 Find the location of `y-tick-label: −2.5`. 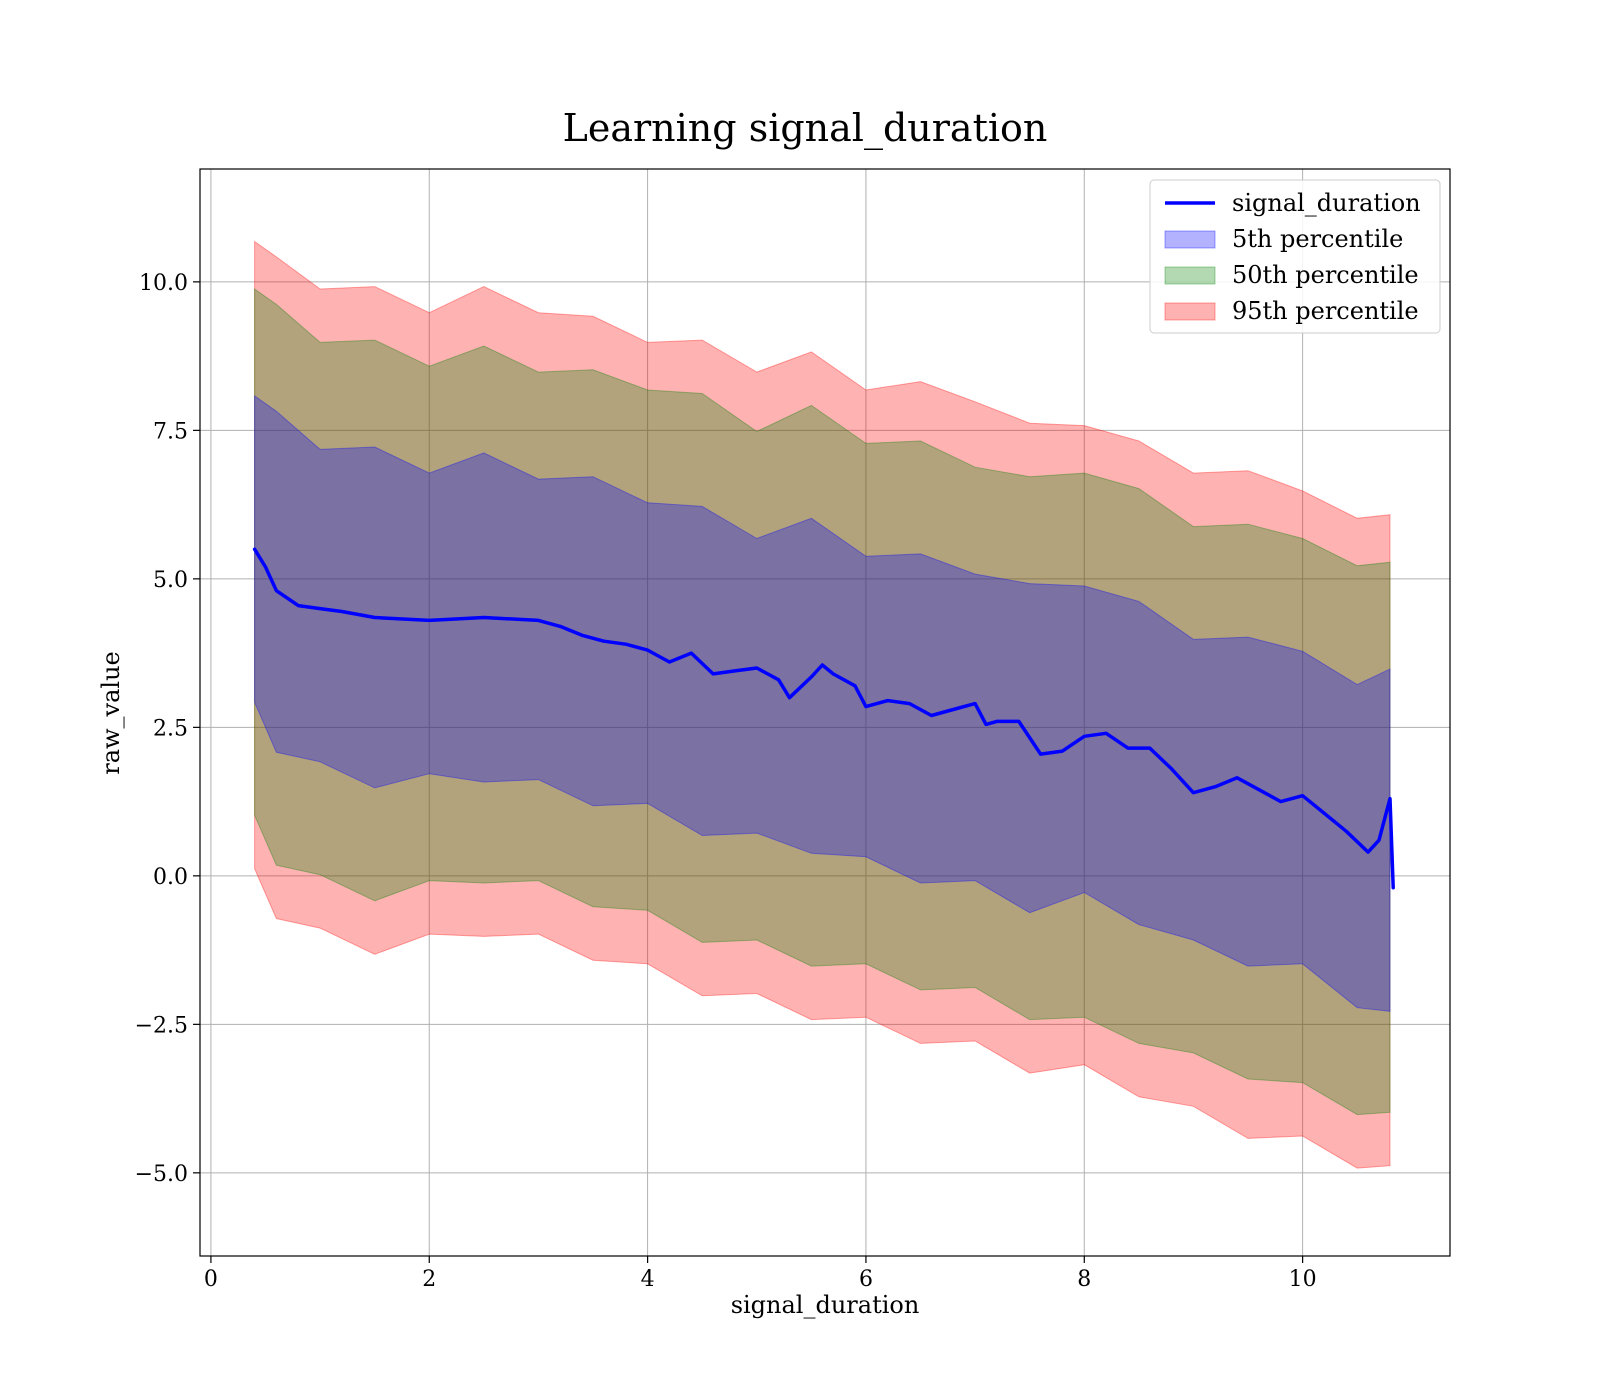

y-tick-label: −2.5 is located at coordinates (161, 1025).